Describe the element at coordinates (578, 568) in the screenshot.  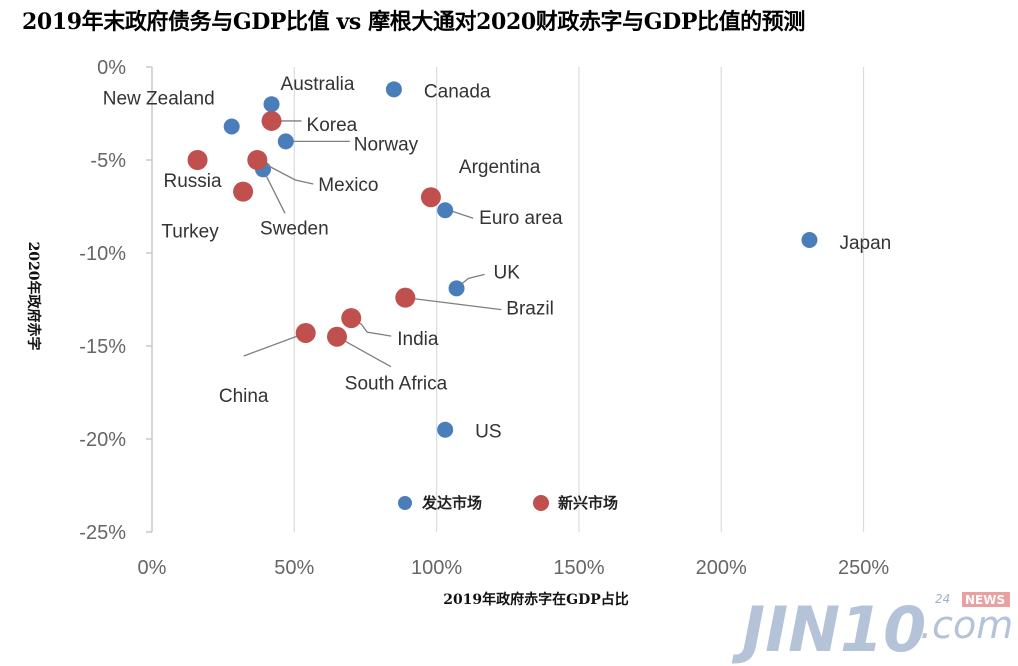
I see `x-tick-label: 150%` at that location.